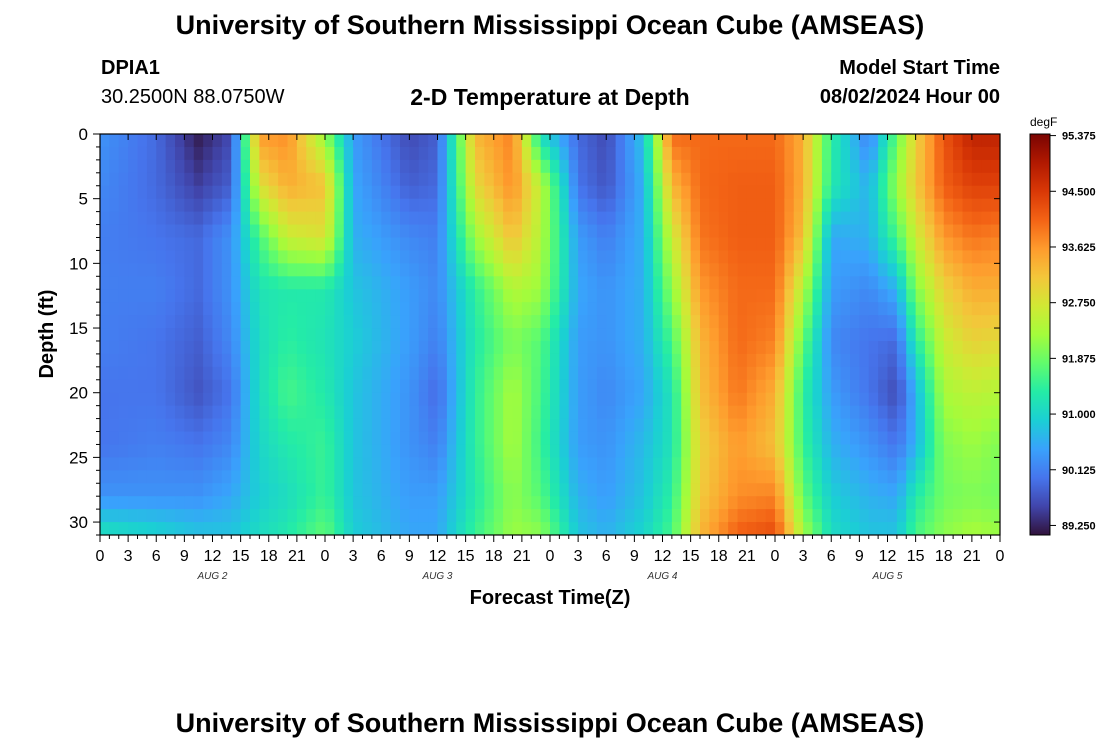 This screenshot has height=750, width=1100. Describe the element at coordinates (1079, 248) in the screenshot. I see `colorbar-tick-label: 93.625` at that location.